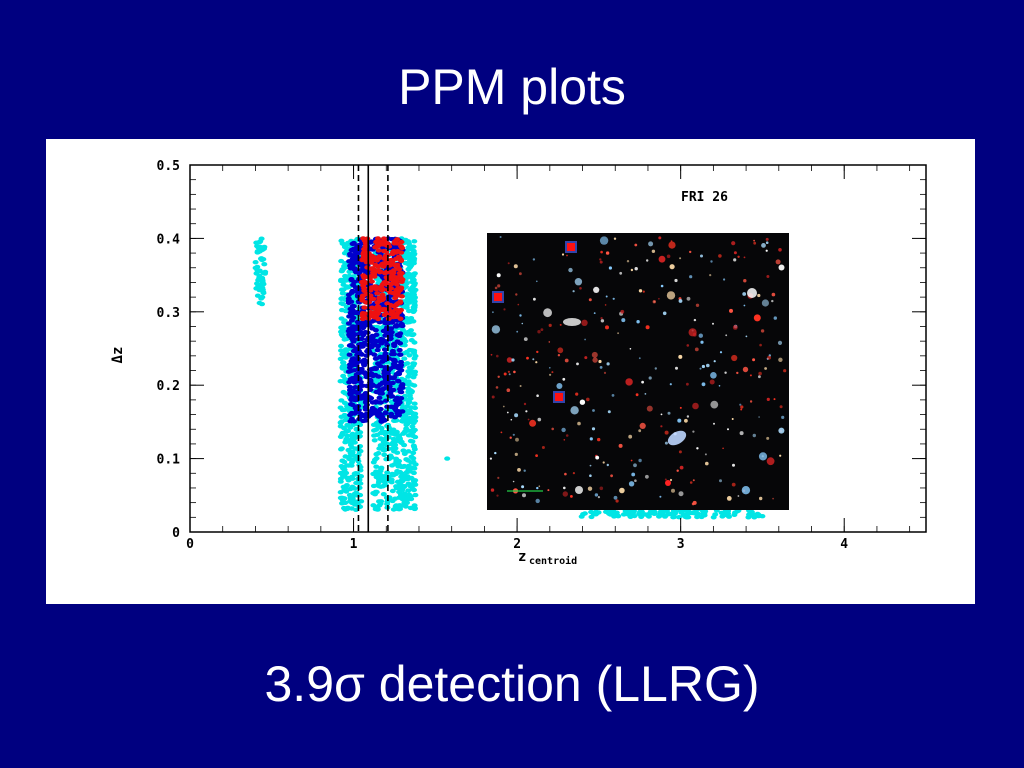 The width and height of the screenshot is (1024, 768). I want to click on x-tick-label: 1, so click(354, 544).